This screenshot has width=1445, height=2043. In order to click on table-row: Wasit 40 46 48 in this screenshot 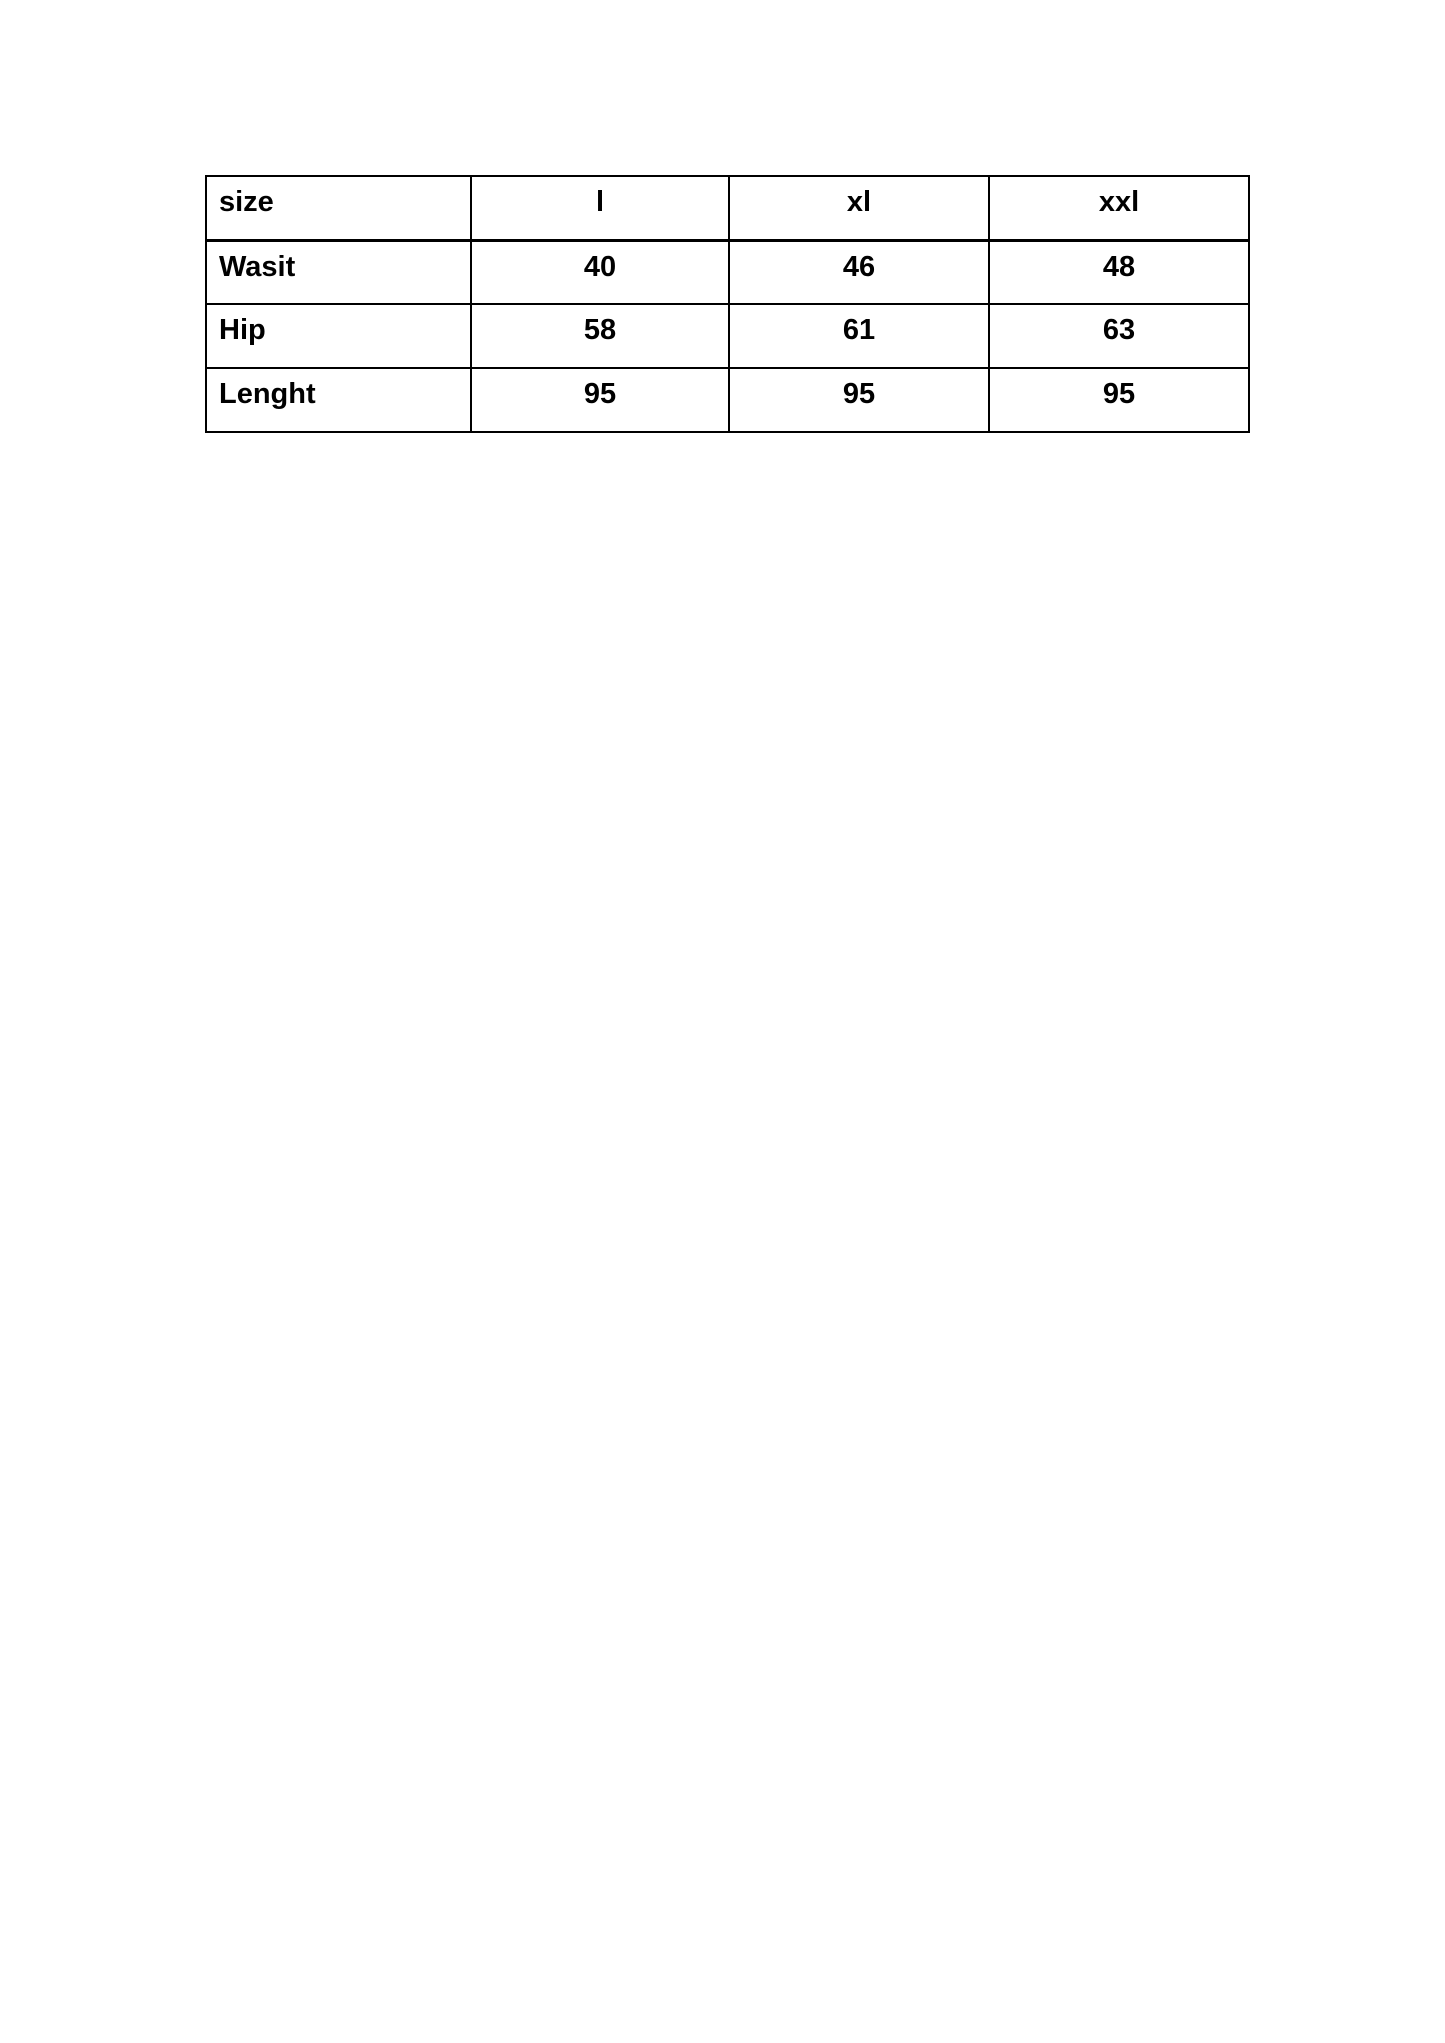, I will do `click(727, 272)`.